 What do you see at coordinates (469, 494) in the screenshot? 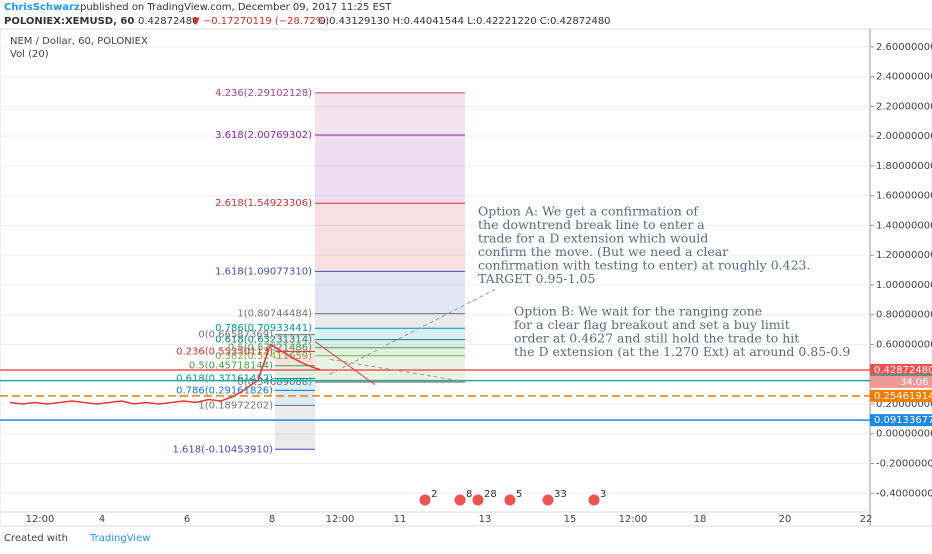
I see `event-count: 8` at bounding box center [469, 494].